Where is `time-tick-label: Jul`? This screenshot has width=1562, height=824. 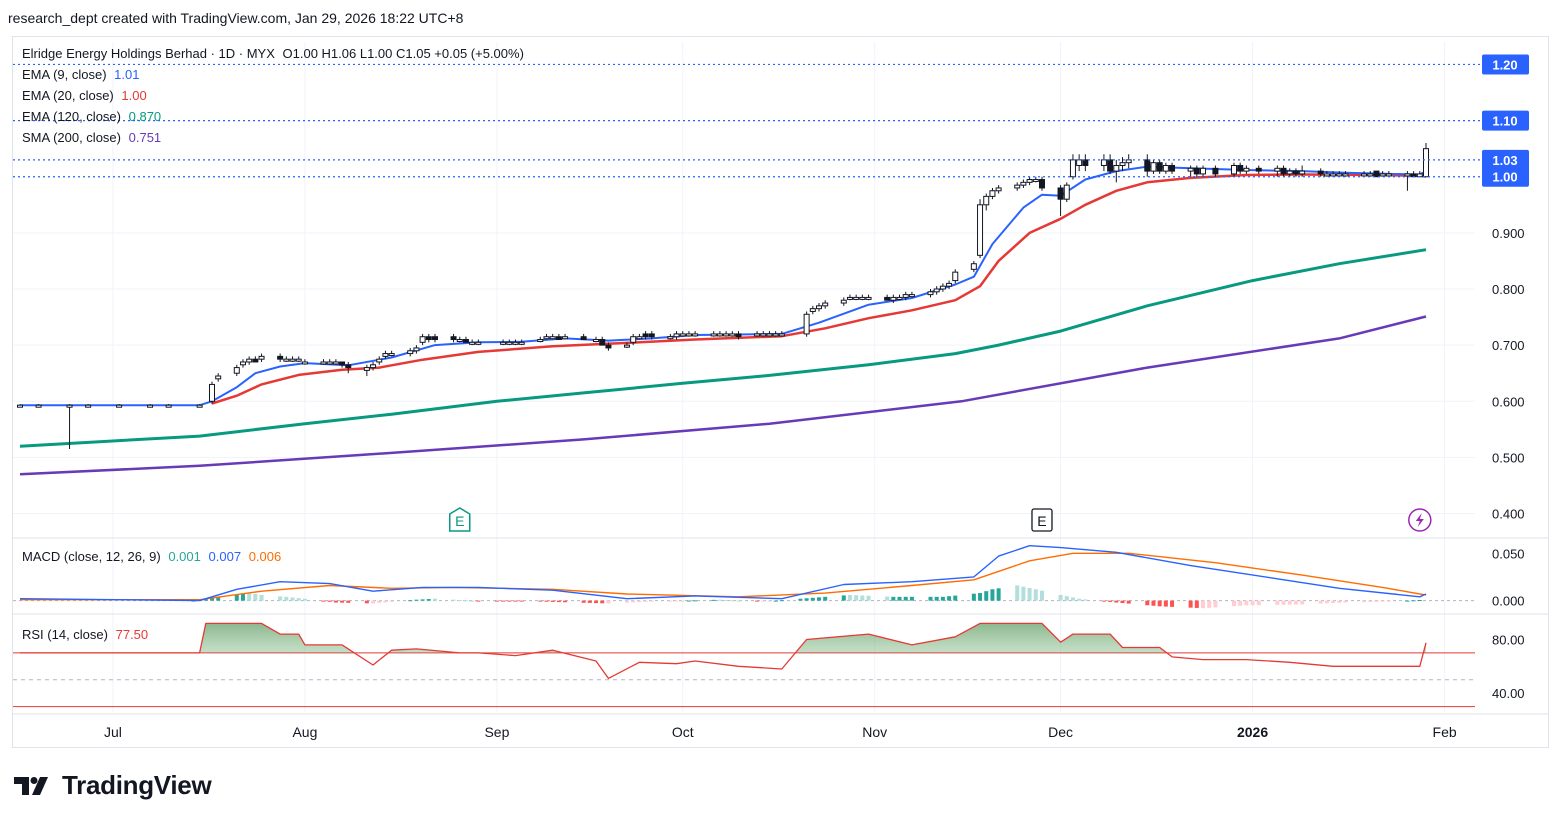 time-tick-label: Jul is located at coordinates (113, 732).